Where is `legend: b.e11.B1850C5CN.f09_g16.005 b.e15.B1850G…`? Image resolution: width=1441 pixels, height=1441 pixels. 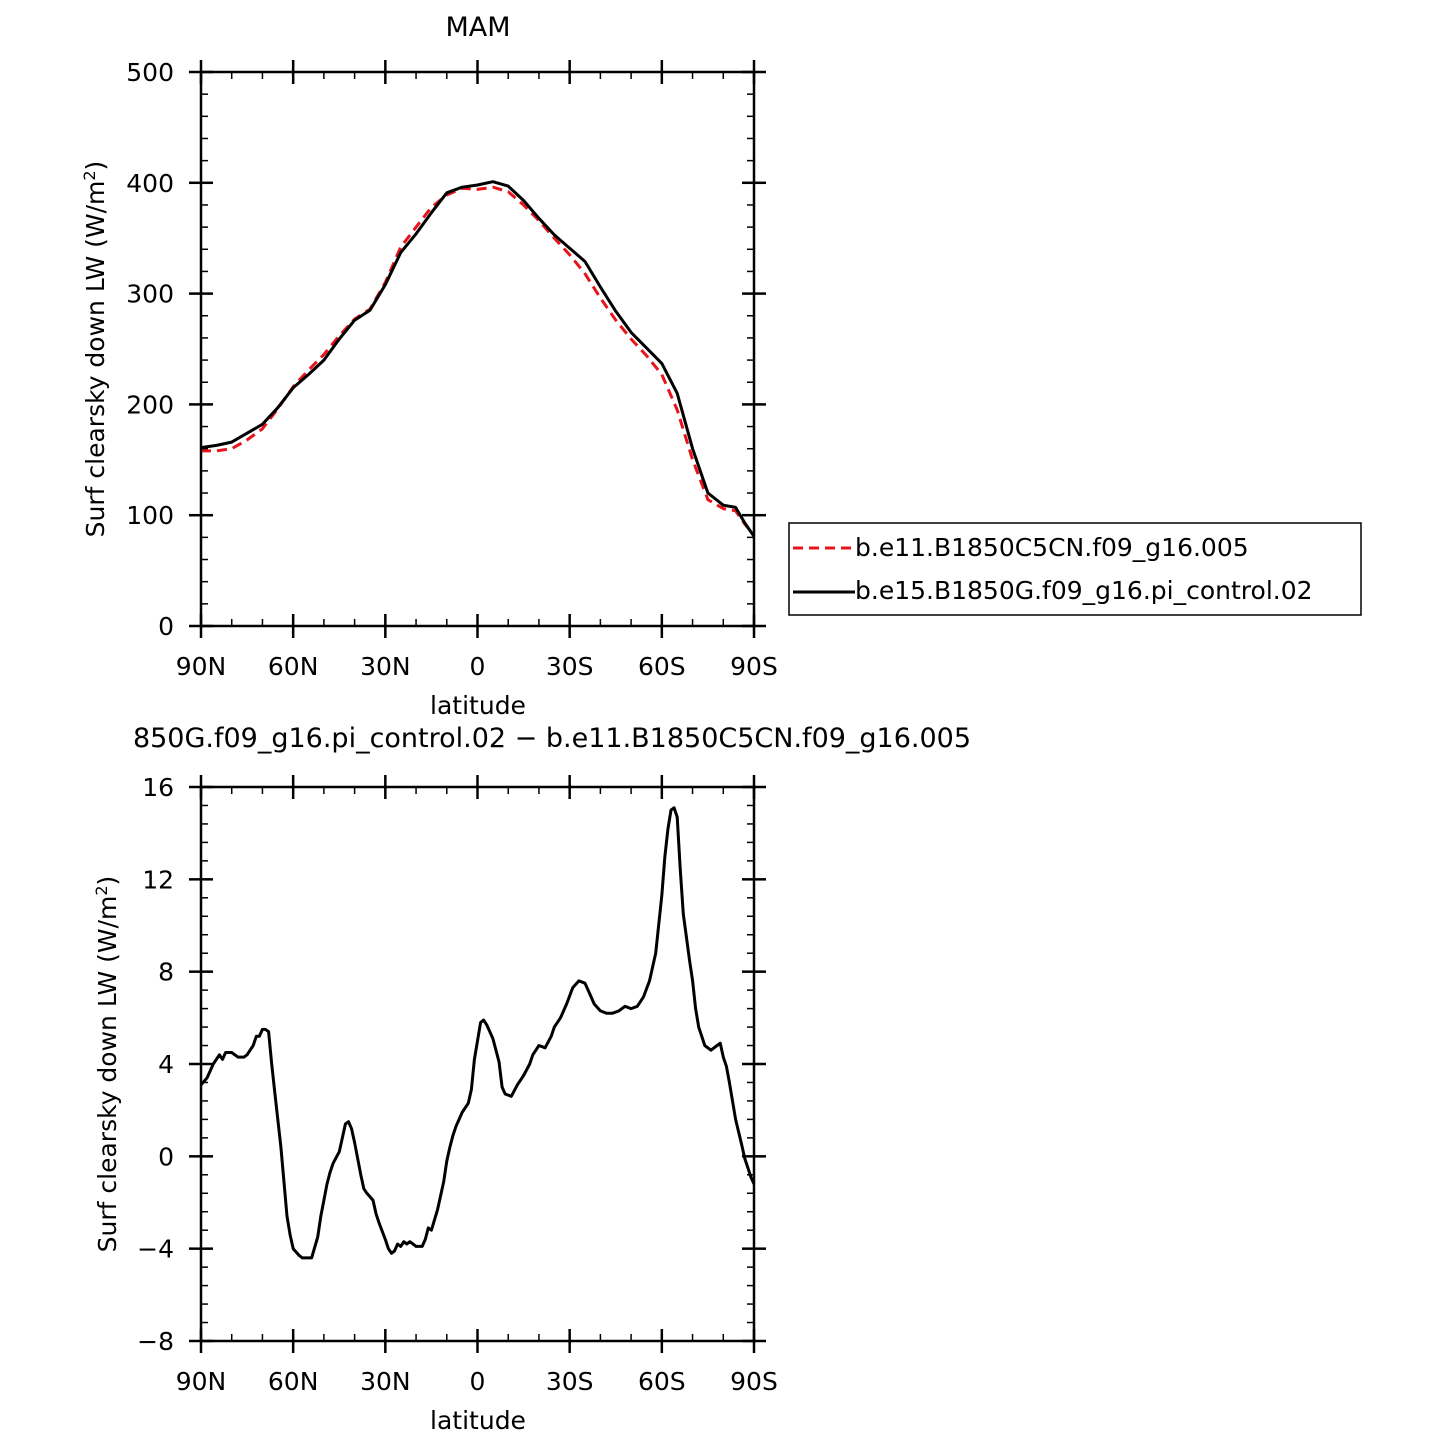
legend: b.e11.B1850C5CN.f09_g16.005 b.e15.B1850G… is located at coordinates (1075, 569).